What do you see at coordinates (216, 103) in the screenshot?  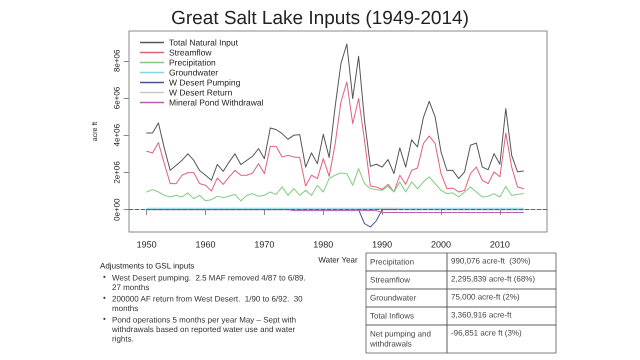 I see `legend-label: Mineral Pond Withdrawal` at bounding box center [216, 103].